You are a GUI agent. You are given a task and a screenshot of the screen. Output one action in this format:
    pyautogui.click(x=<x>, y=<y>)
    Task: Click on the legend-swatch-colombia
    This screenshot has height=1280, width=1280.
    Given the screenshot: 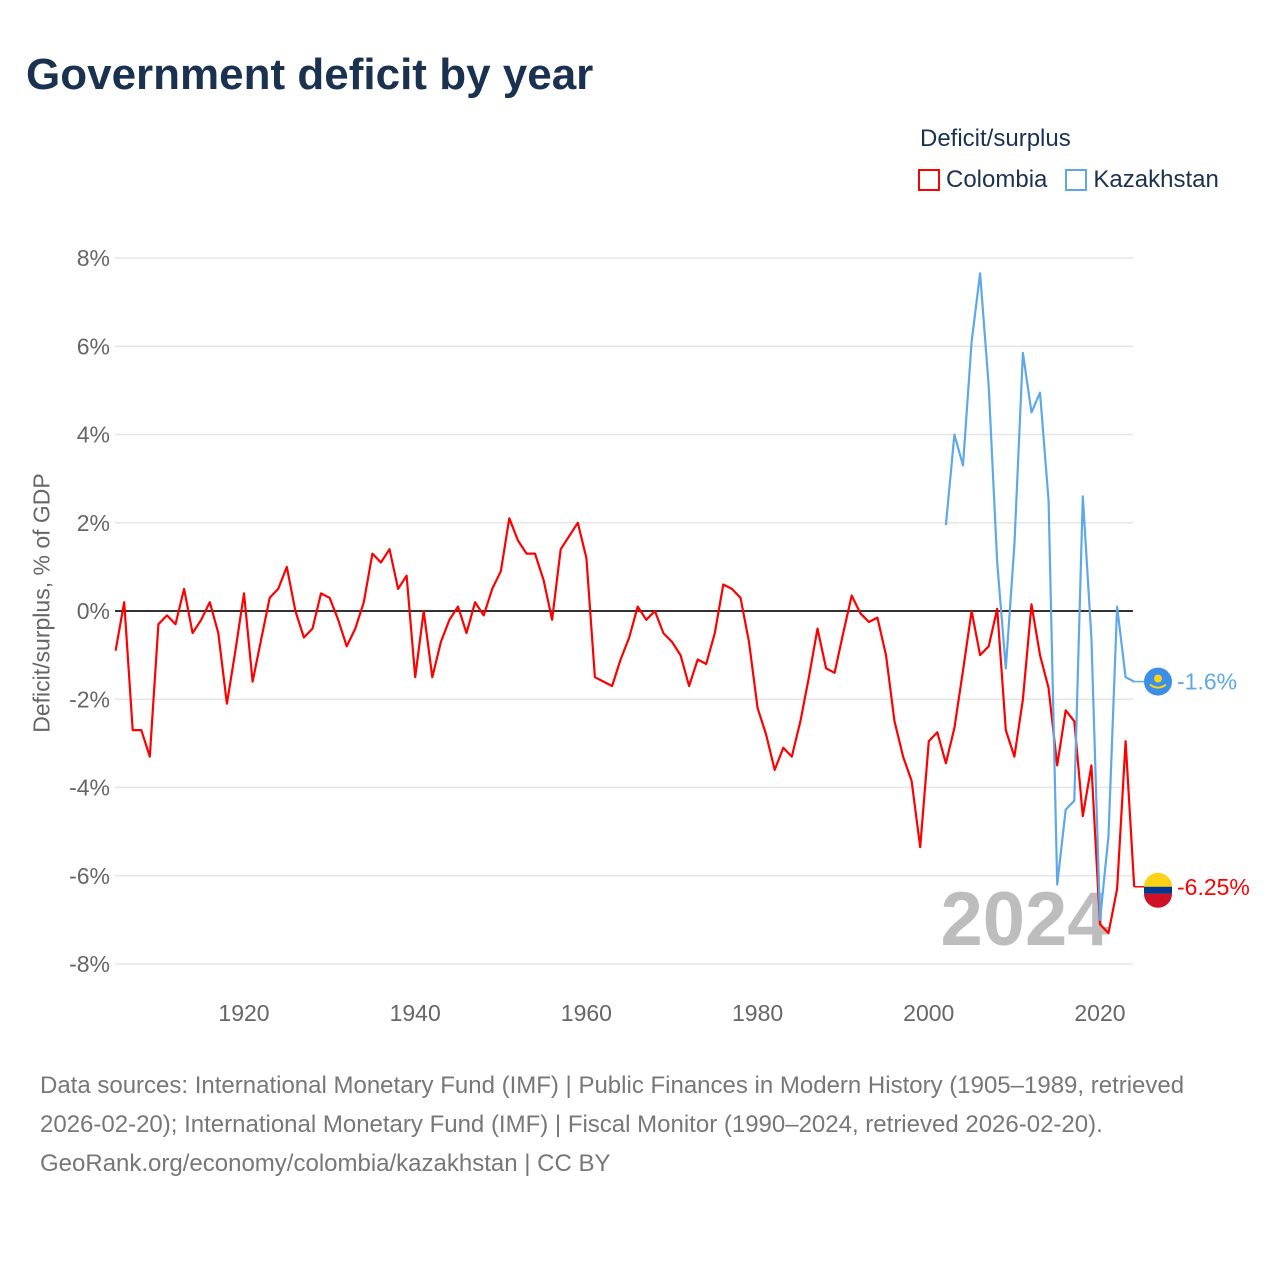 What is the action you would take?
    pyautogui.click(x=929, y=180)
    